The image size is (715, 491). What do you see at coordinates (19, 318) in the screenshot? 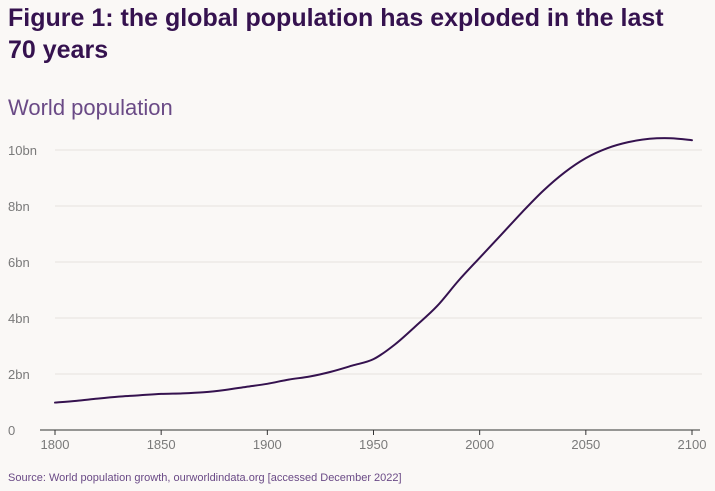
I see `y-tick-label: 4bn` at bounding box center [19, 318].